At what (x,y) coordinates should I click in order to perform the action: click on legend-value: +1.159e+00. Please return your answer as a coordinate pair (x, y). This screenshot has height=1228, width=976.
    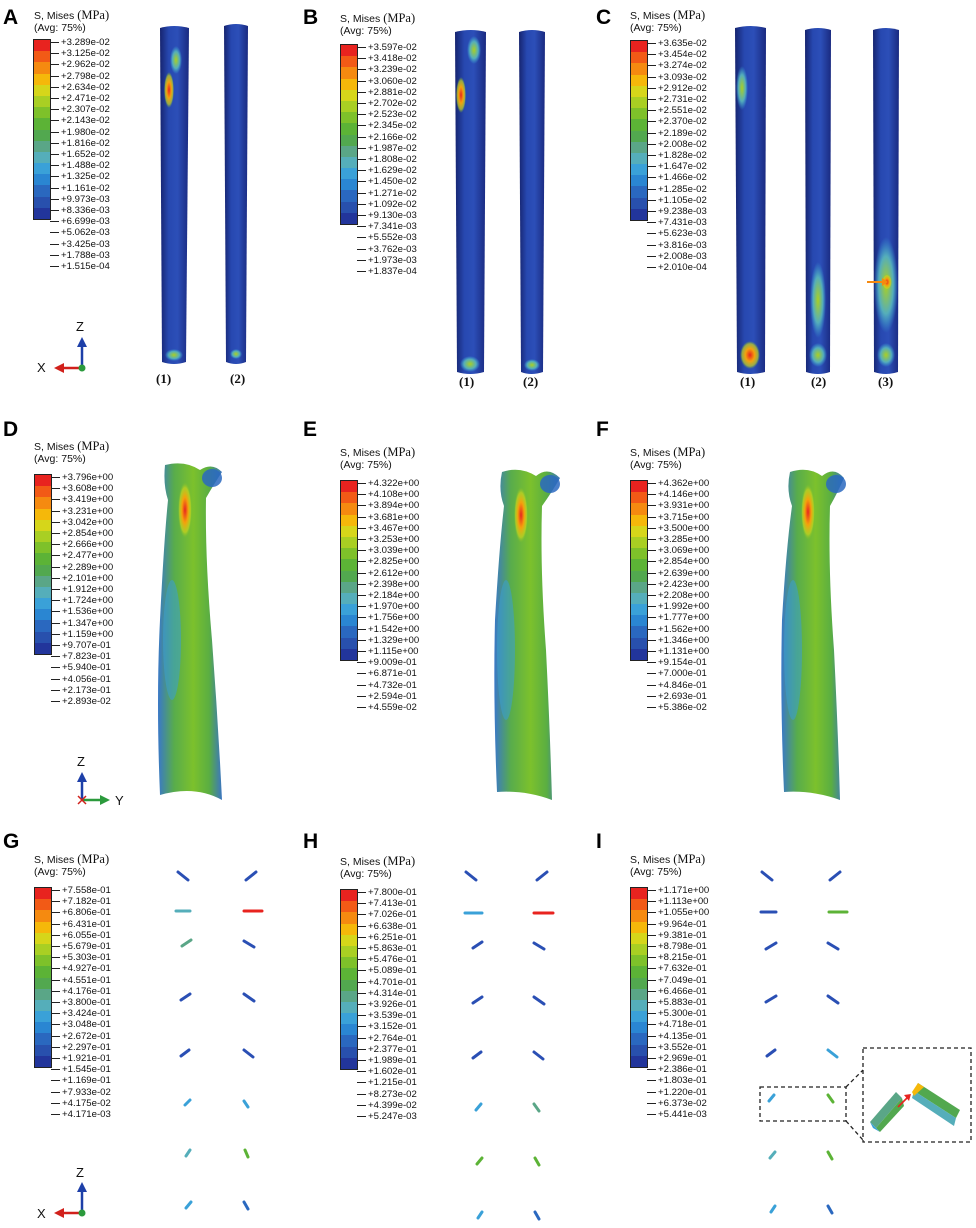
    Looking at the image, I should click on (81, 634).